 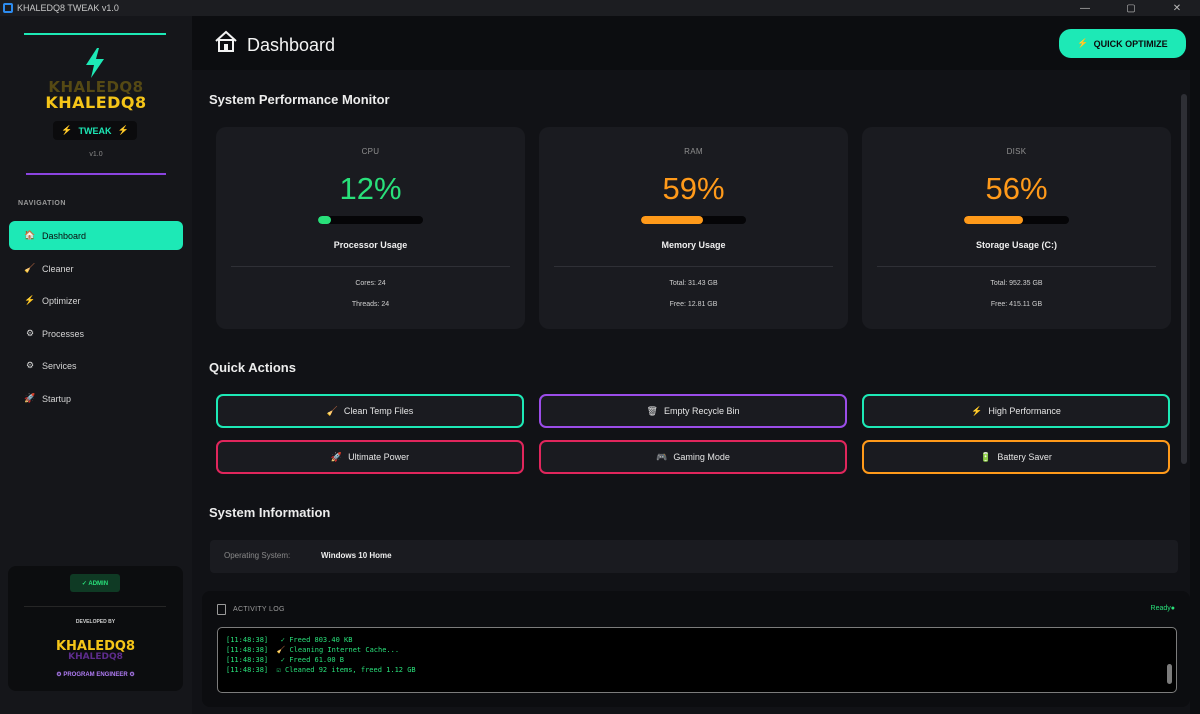 I want to click on nav-item-optimizer: ⚡ Optimizer, so click(x=96, y=300).